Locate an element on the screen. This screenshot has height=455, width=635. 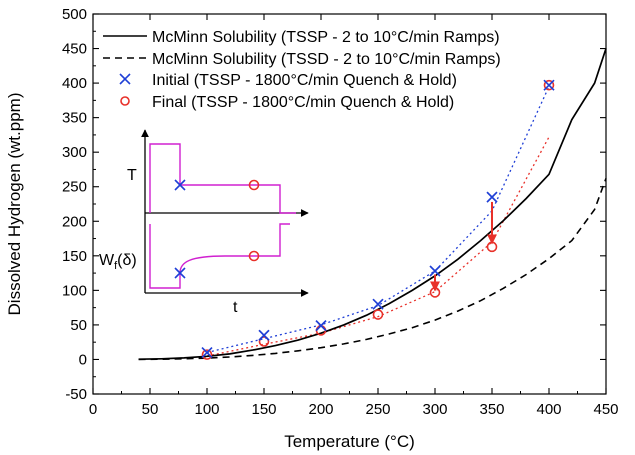
y-tick-label: 400 is located at coordinates (74, 83).